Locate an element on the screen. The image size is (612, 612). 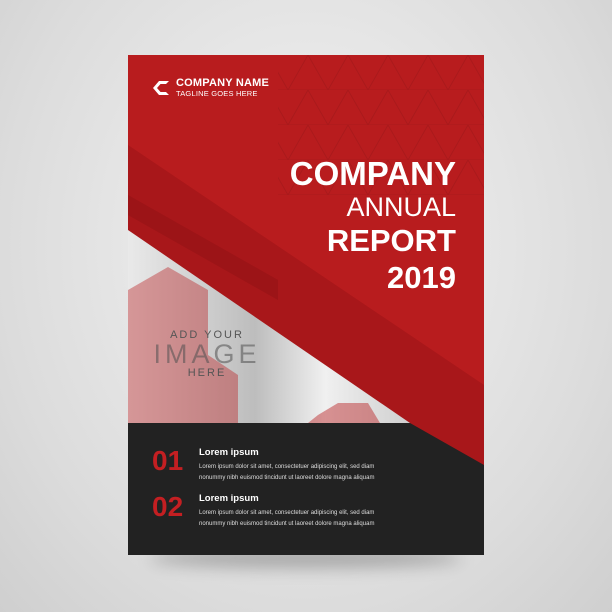
triangle-pattern is located at coordinates (381, 125).